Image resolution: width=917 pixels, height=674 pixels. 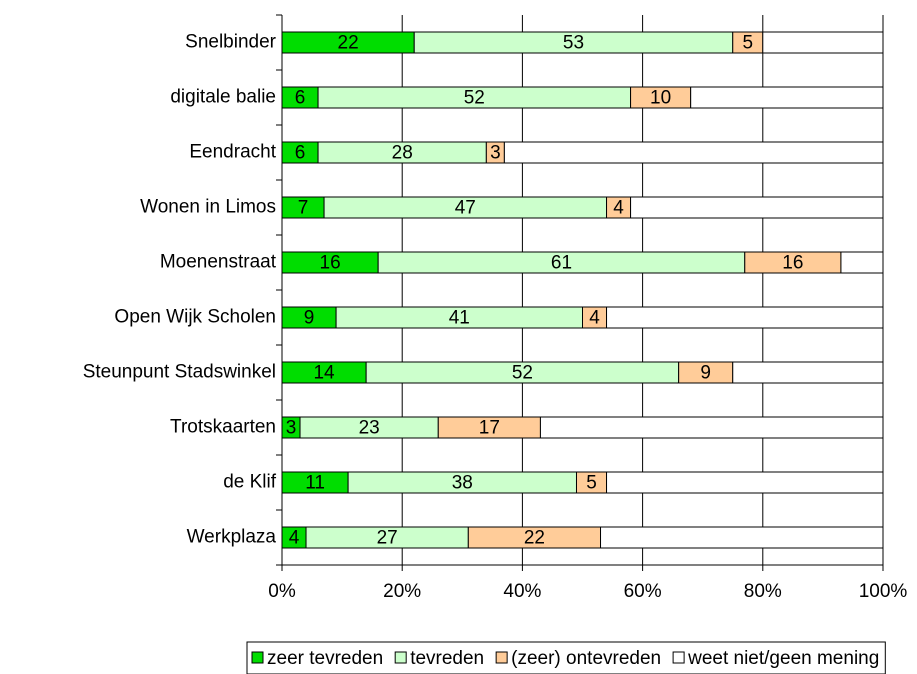 What do you see at coordinates (465, 208) in the screenshot?
I see `data-label: 47` at bounding box center [465, 208].